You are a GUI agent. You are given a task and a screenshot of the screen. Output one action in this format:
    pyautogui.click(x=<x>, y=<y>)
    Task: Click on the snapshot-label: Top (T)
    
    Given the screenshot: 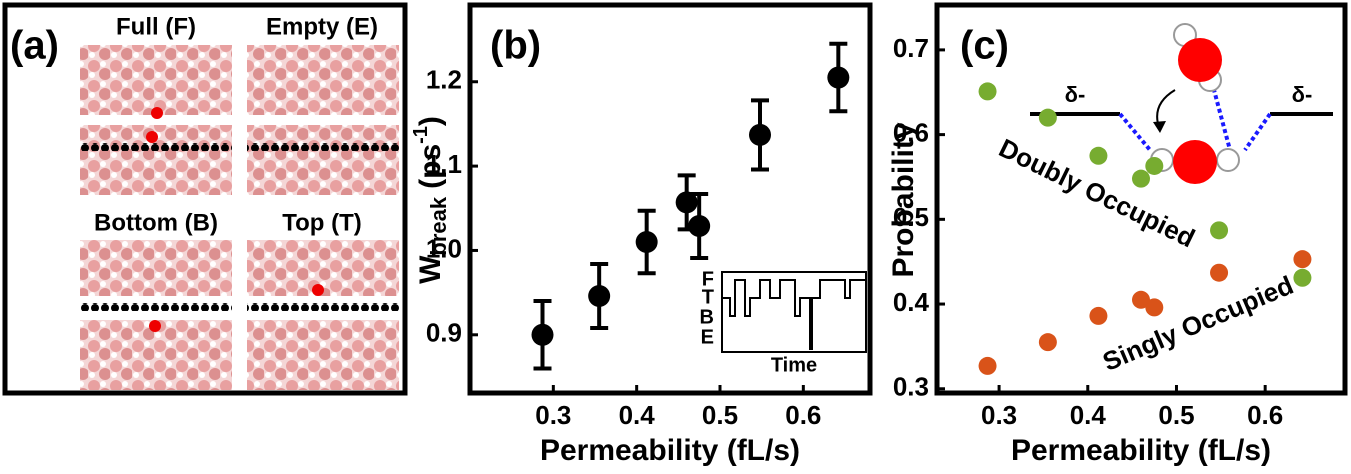 What is the action you would take?
    pyautogui.click(x=322, y=222)
    